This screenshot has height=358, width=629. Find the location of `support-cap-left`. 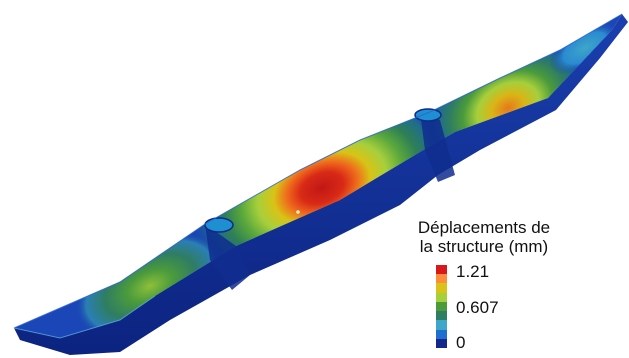

support-cap-left is located at coordinates (219, 225).